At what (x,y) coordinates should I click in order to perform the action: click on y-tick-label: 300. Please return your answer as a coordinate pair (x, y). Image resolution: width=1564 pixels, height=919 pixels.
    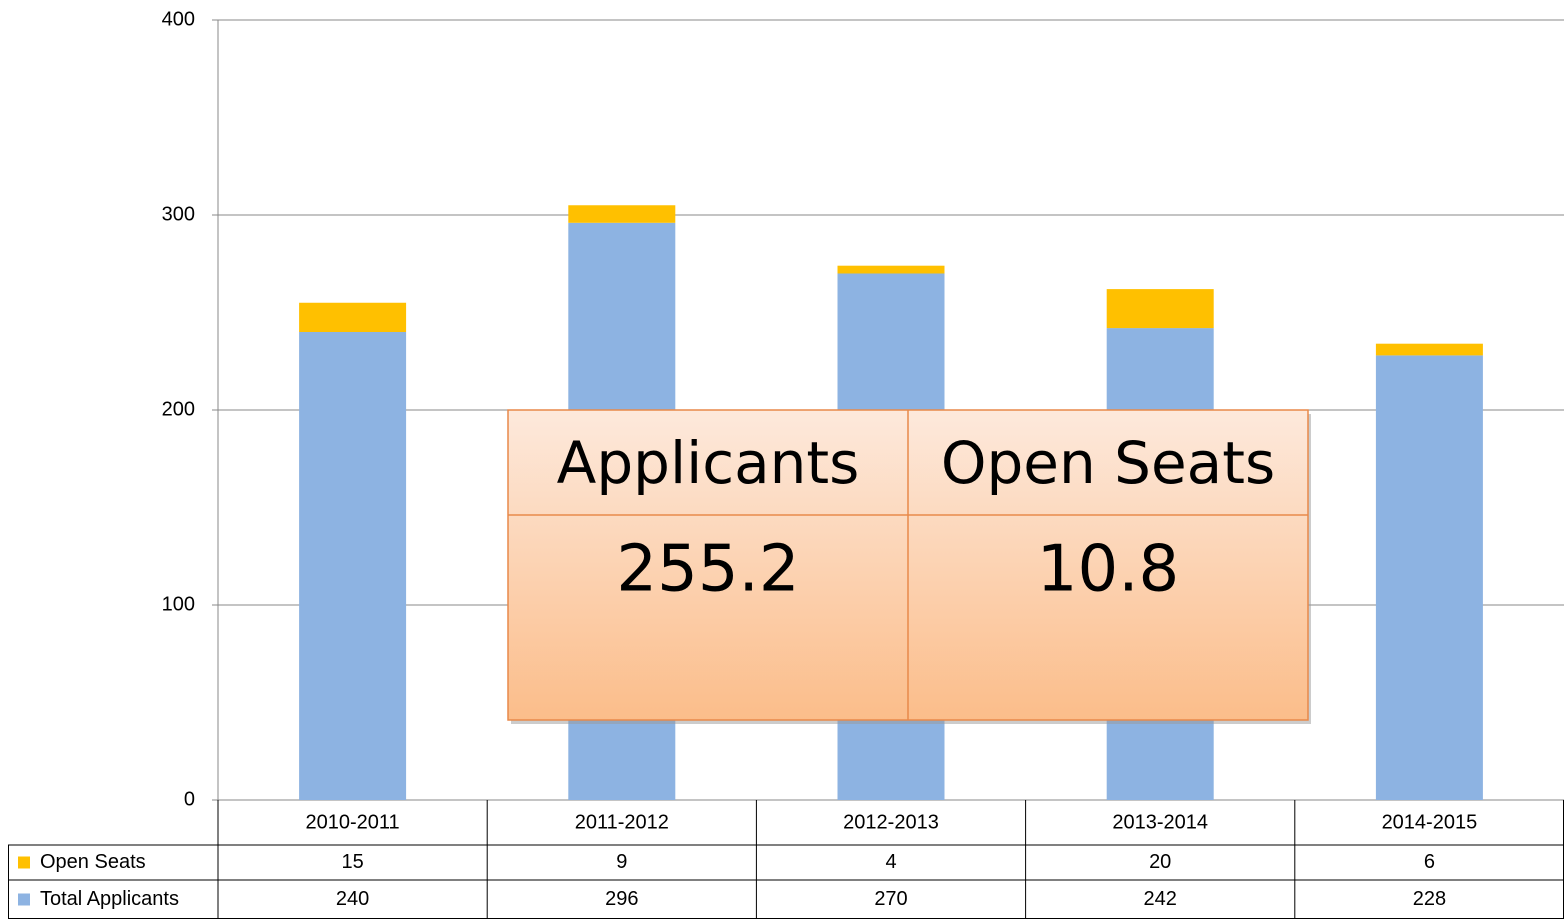
    Looking at the image, I should click on (178, 214).